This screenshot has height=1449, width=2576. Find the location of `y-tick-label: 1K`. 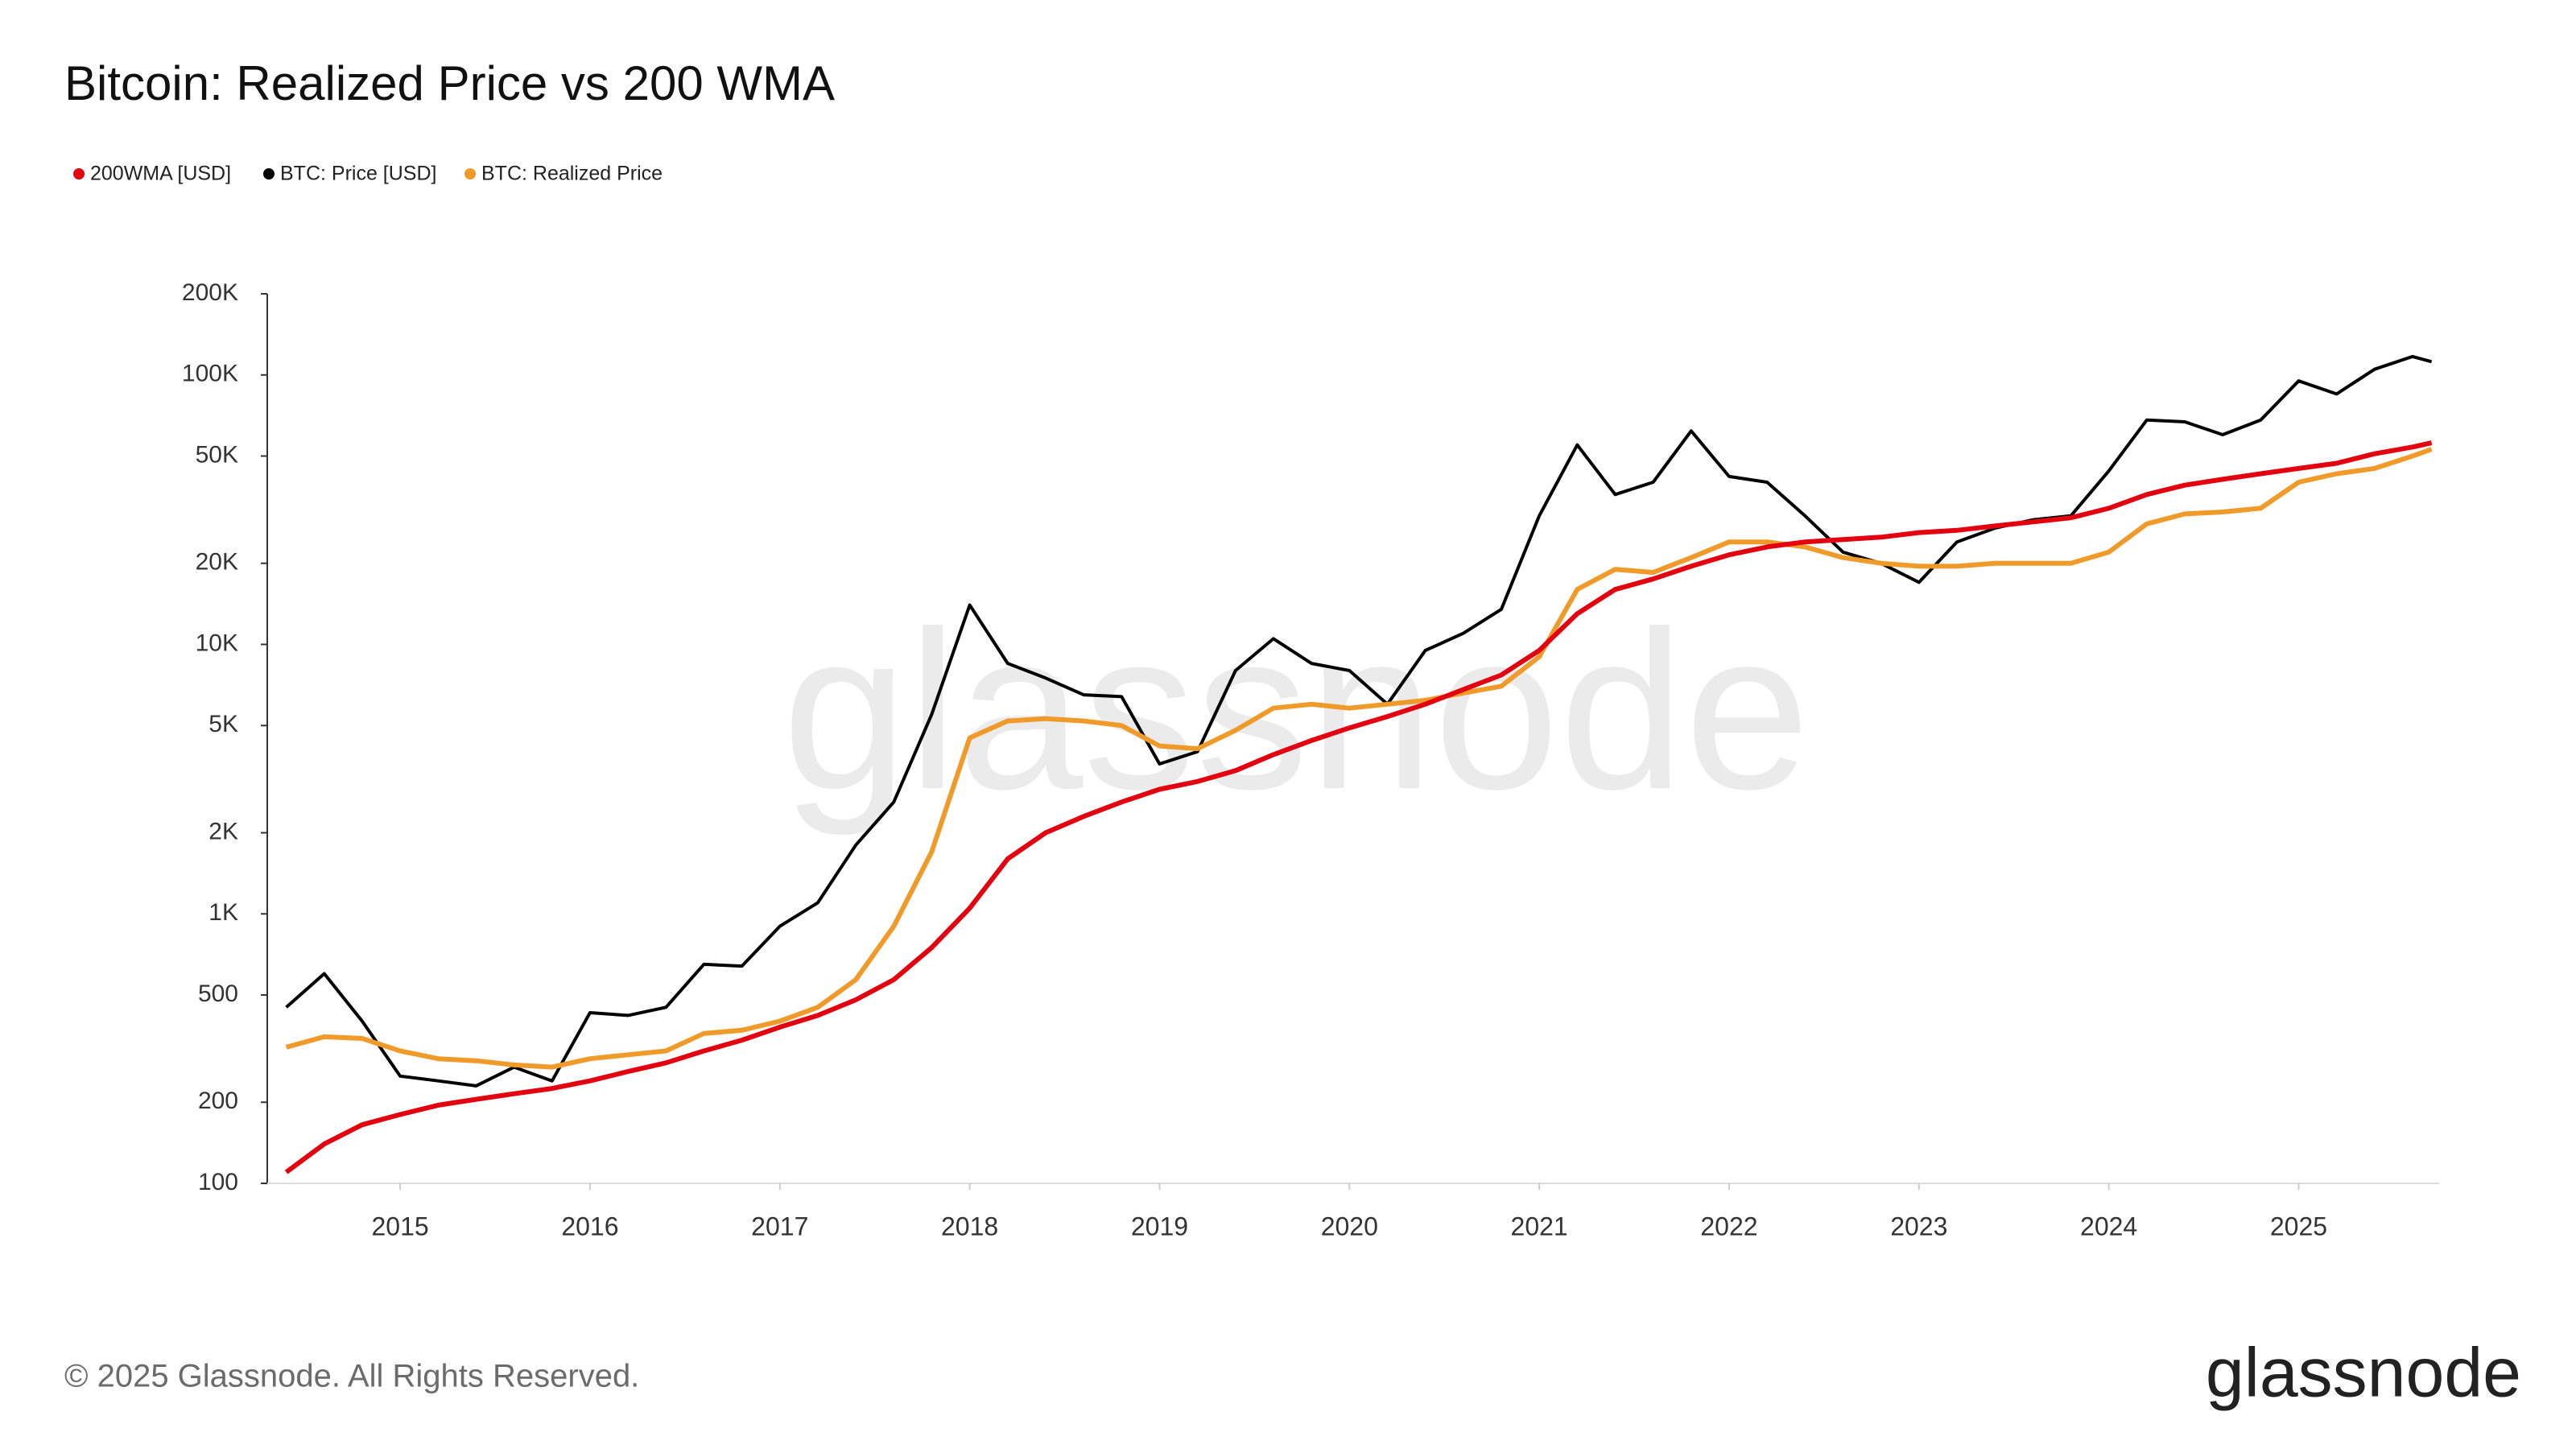

y-tick-label: 1K is located at coordinates (223, 912).